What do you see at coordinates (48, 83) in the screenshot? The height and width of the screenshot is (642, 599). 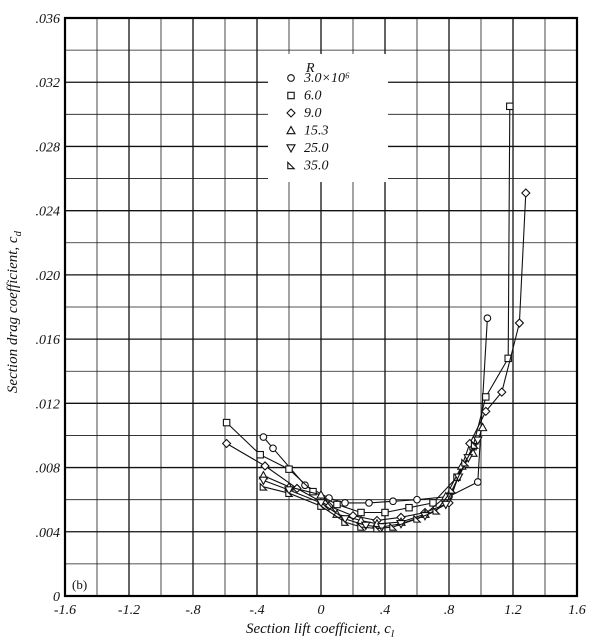 I see `y-tick-label: .032` at bounding box center [48, 83].